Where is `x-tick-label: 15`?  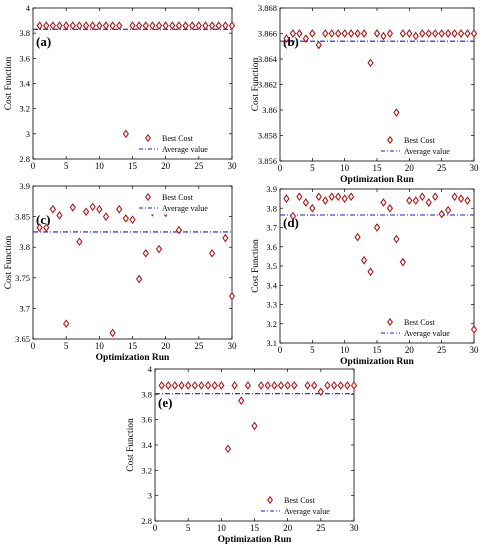
x-tick-label: 15 is located at coordinates (133, 346).